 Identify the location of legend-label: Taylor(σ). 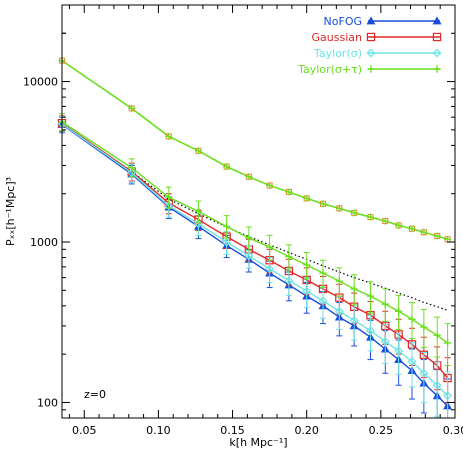
(337, 53).